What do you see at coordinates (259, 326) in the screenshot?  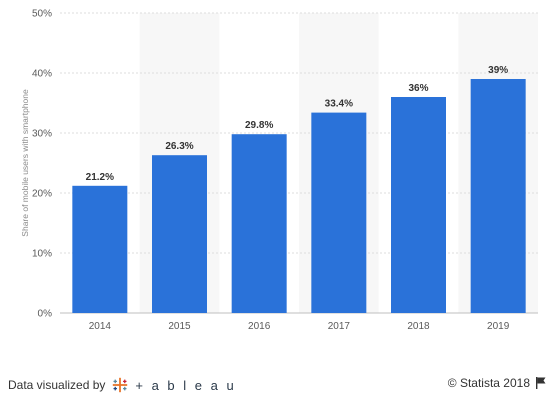 I see `x-tick-label: 2016` at bounding box center [259, 326].